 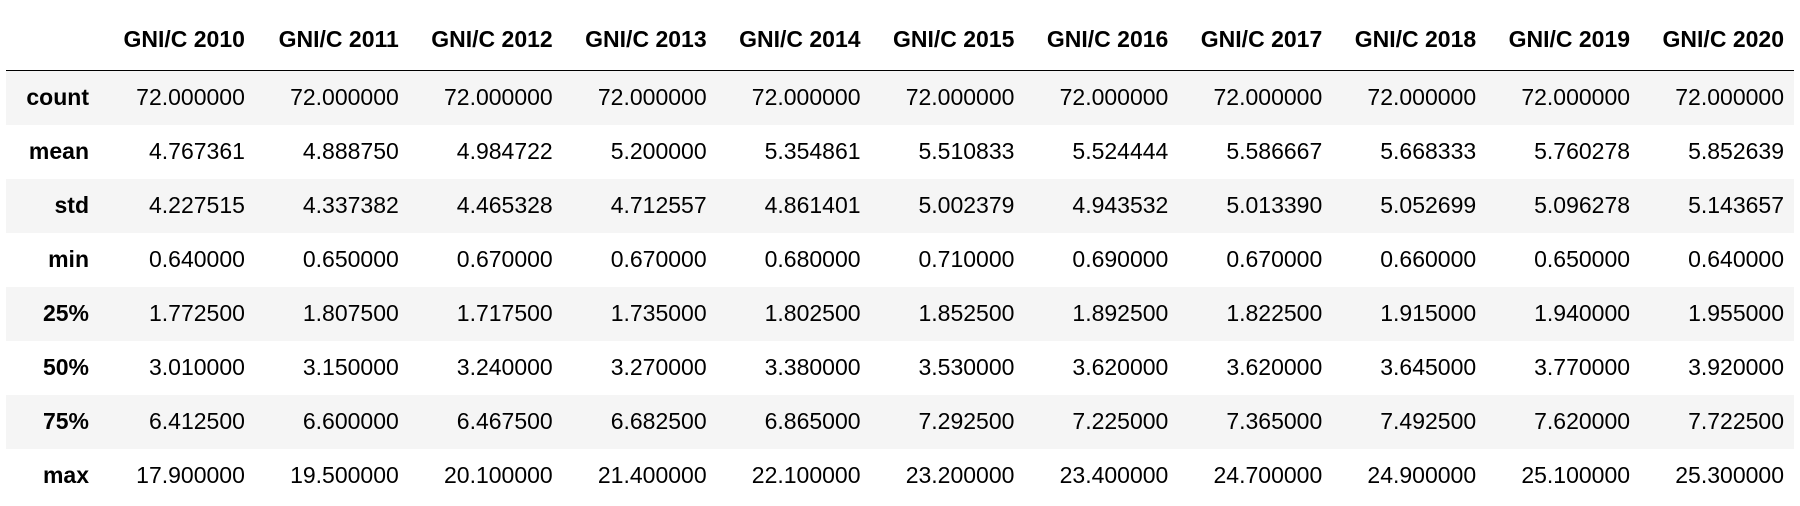 I want to click on table-cell: 7.722500, so click(x=1736, y=421).